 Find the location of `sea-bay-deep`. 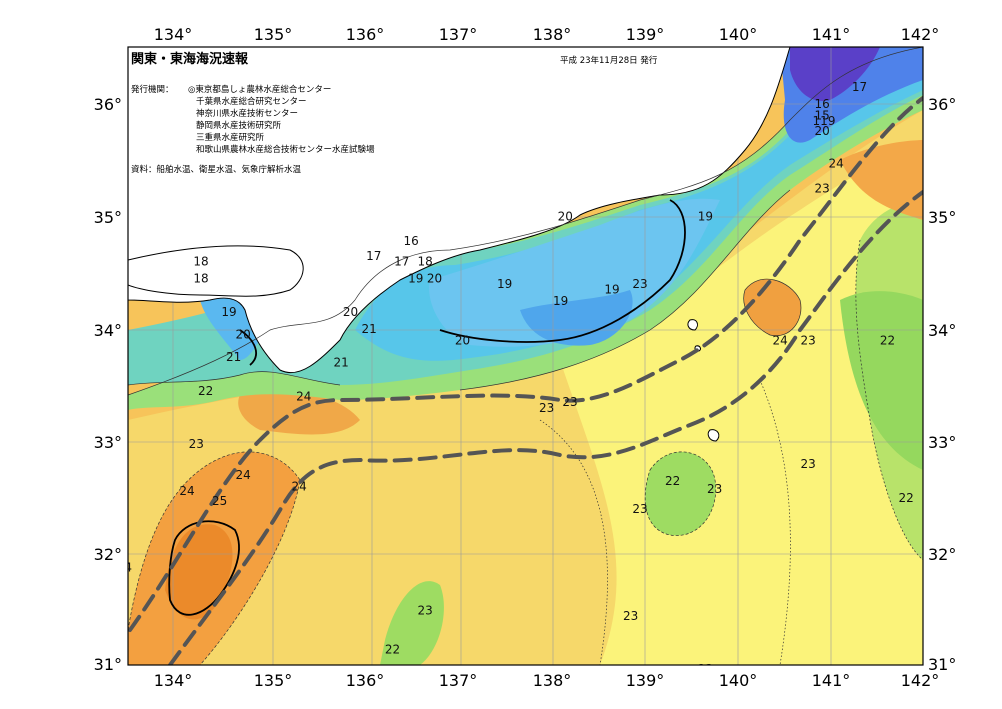

sea-bay-deep is located at coordinates (576, 318).